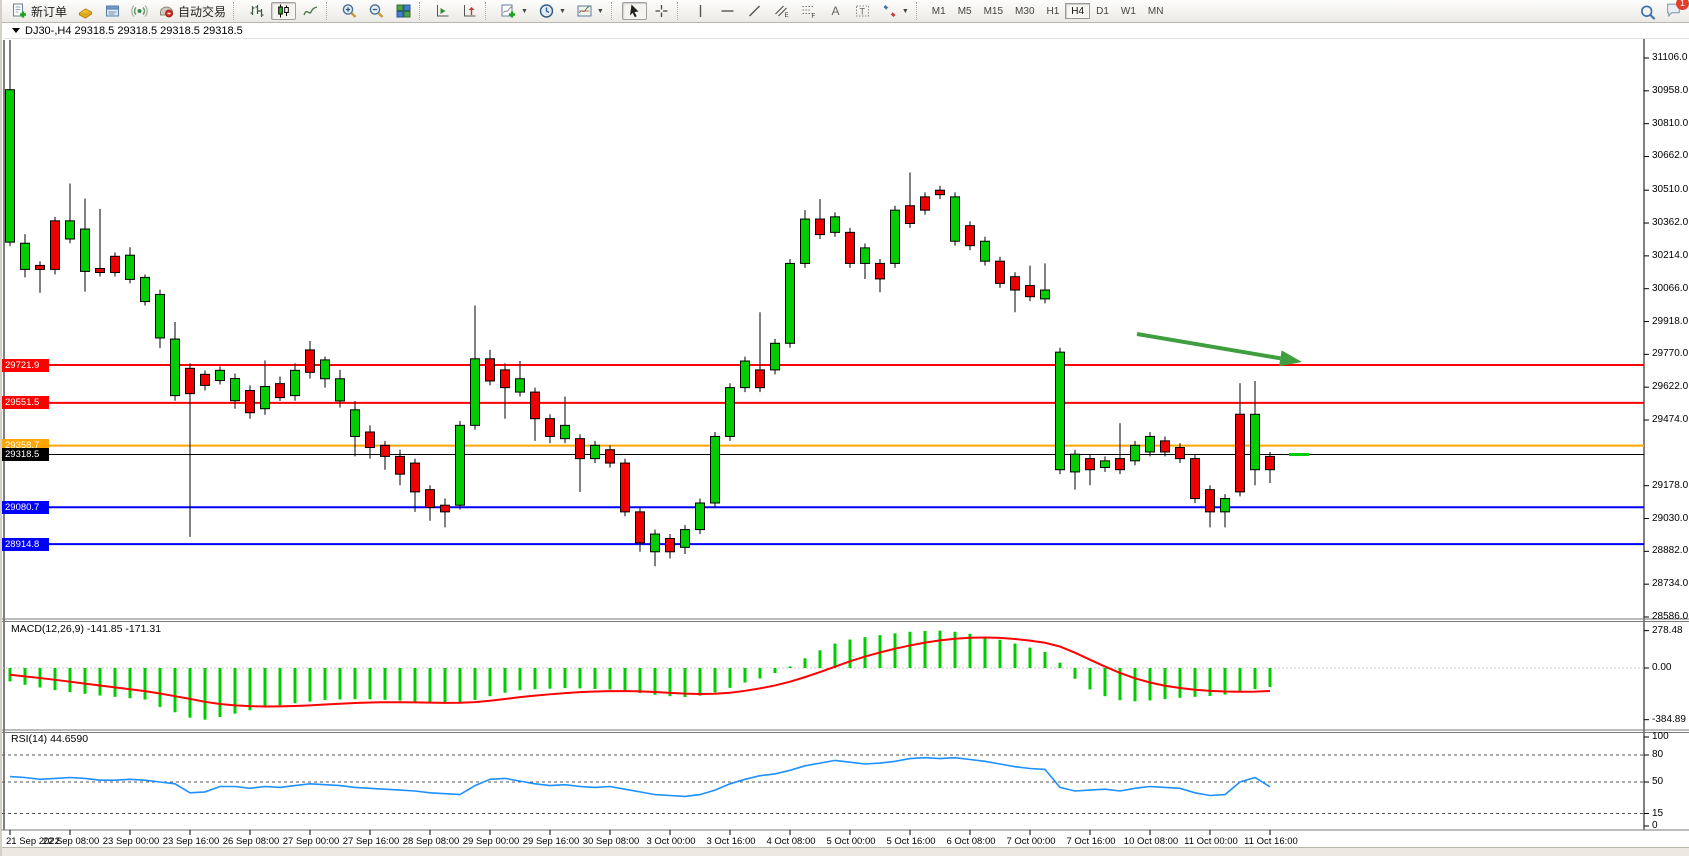 Image resolution: width=1689 pixels, height=856 pixels. What do you see at coordinates (993, 11) in the screenshot?
I see `timeframe-button-m15: M15` at bounding box center [993, 11].